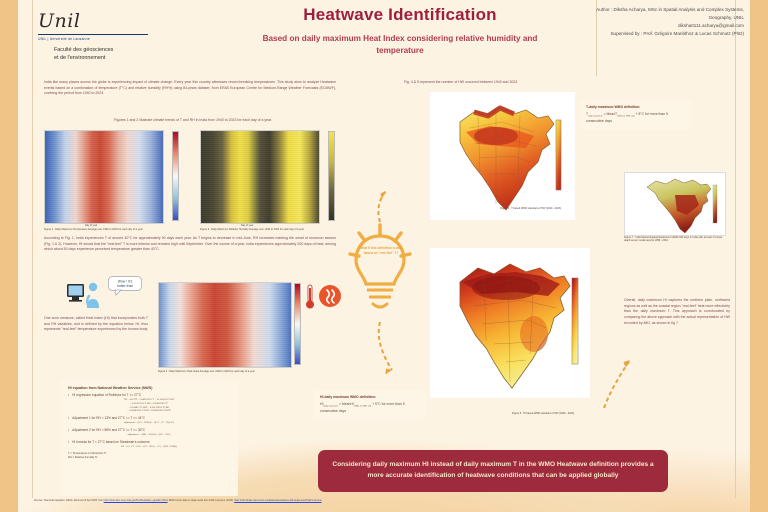  I want to click on hi-wmo-heading: HI-daily maximum WMO definition:, so click(348, 397).